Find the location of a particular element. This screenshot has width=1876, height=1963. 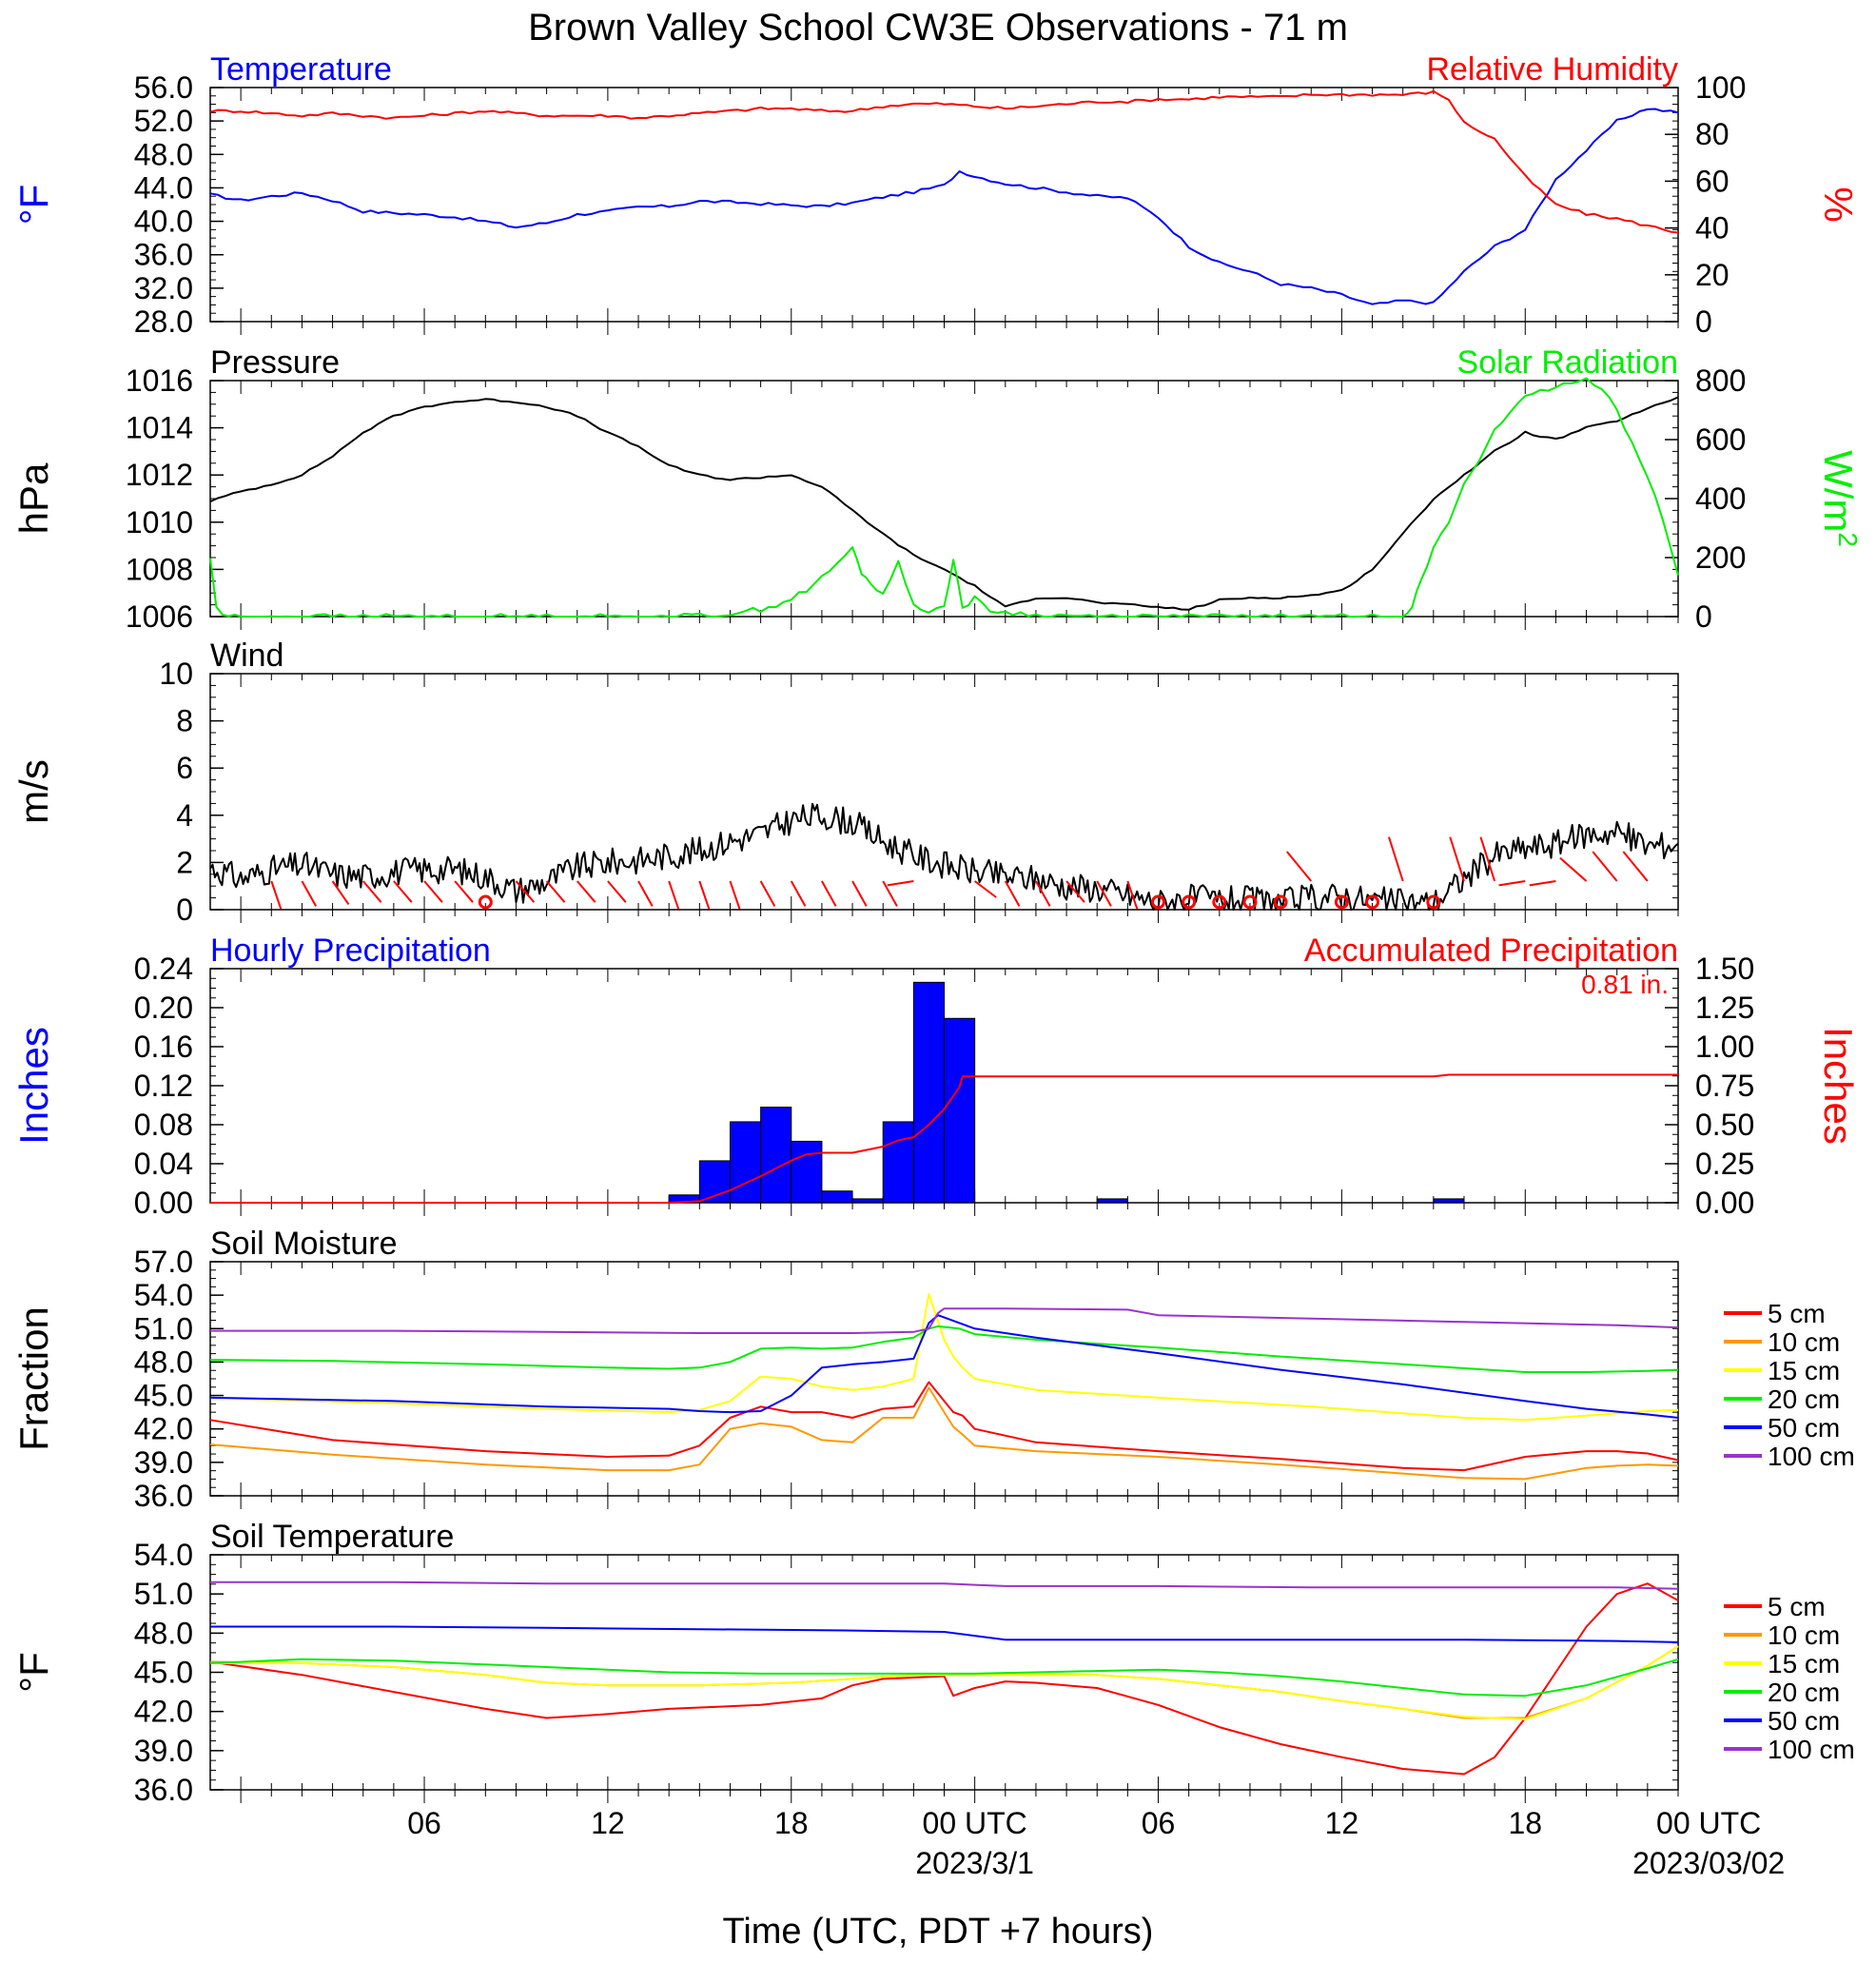

y-axis-label-left: hPa is located at coordinates (33, 498).